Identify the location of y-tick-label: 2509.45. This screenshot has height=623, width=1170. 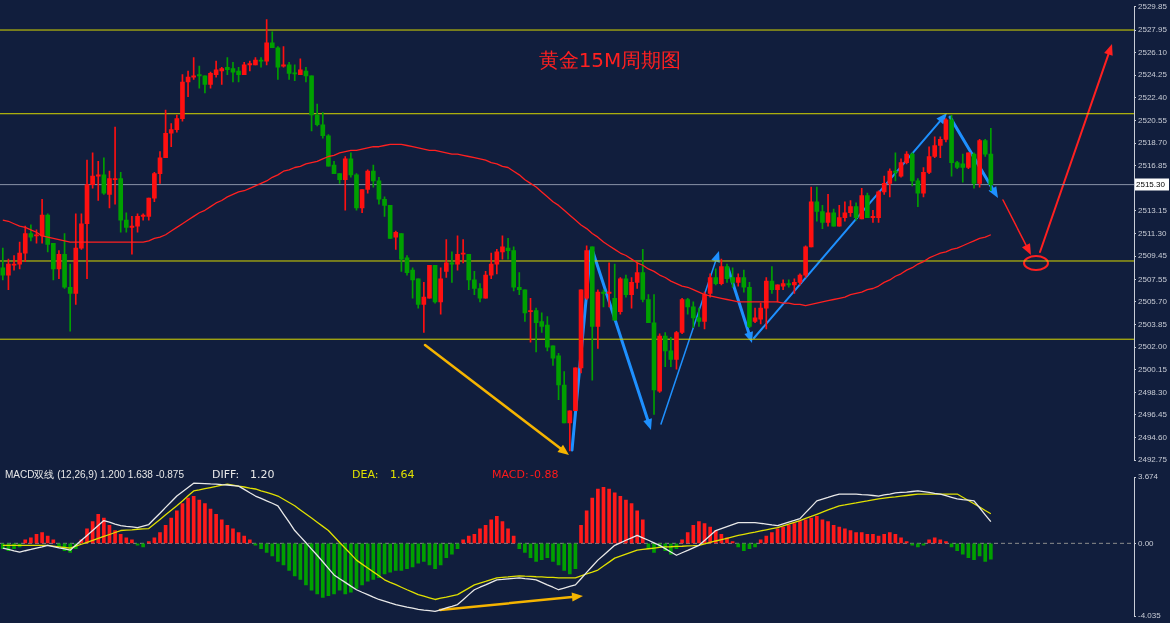
(1153, 256).